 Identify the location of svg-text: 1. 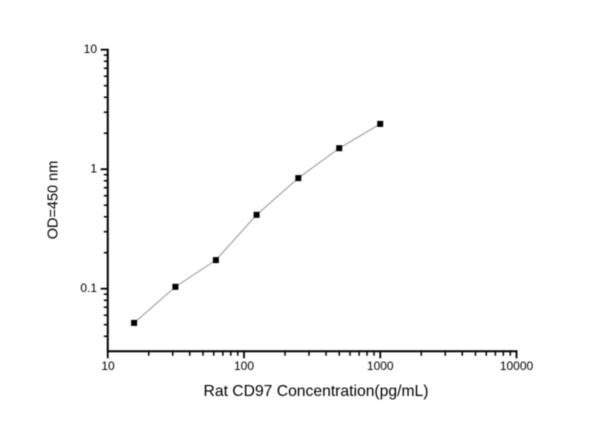
(93, 169).